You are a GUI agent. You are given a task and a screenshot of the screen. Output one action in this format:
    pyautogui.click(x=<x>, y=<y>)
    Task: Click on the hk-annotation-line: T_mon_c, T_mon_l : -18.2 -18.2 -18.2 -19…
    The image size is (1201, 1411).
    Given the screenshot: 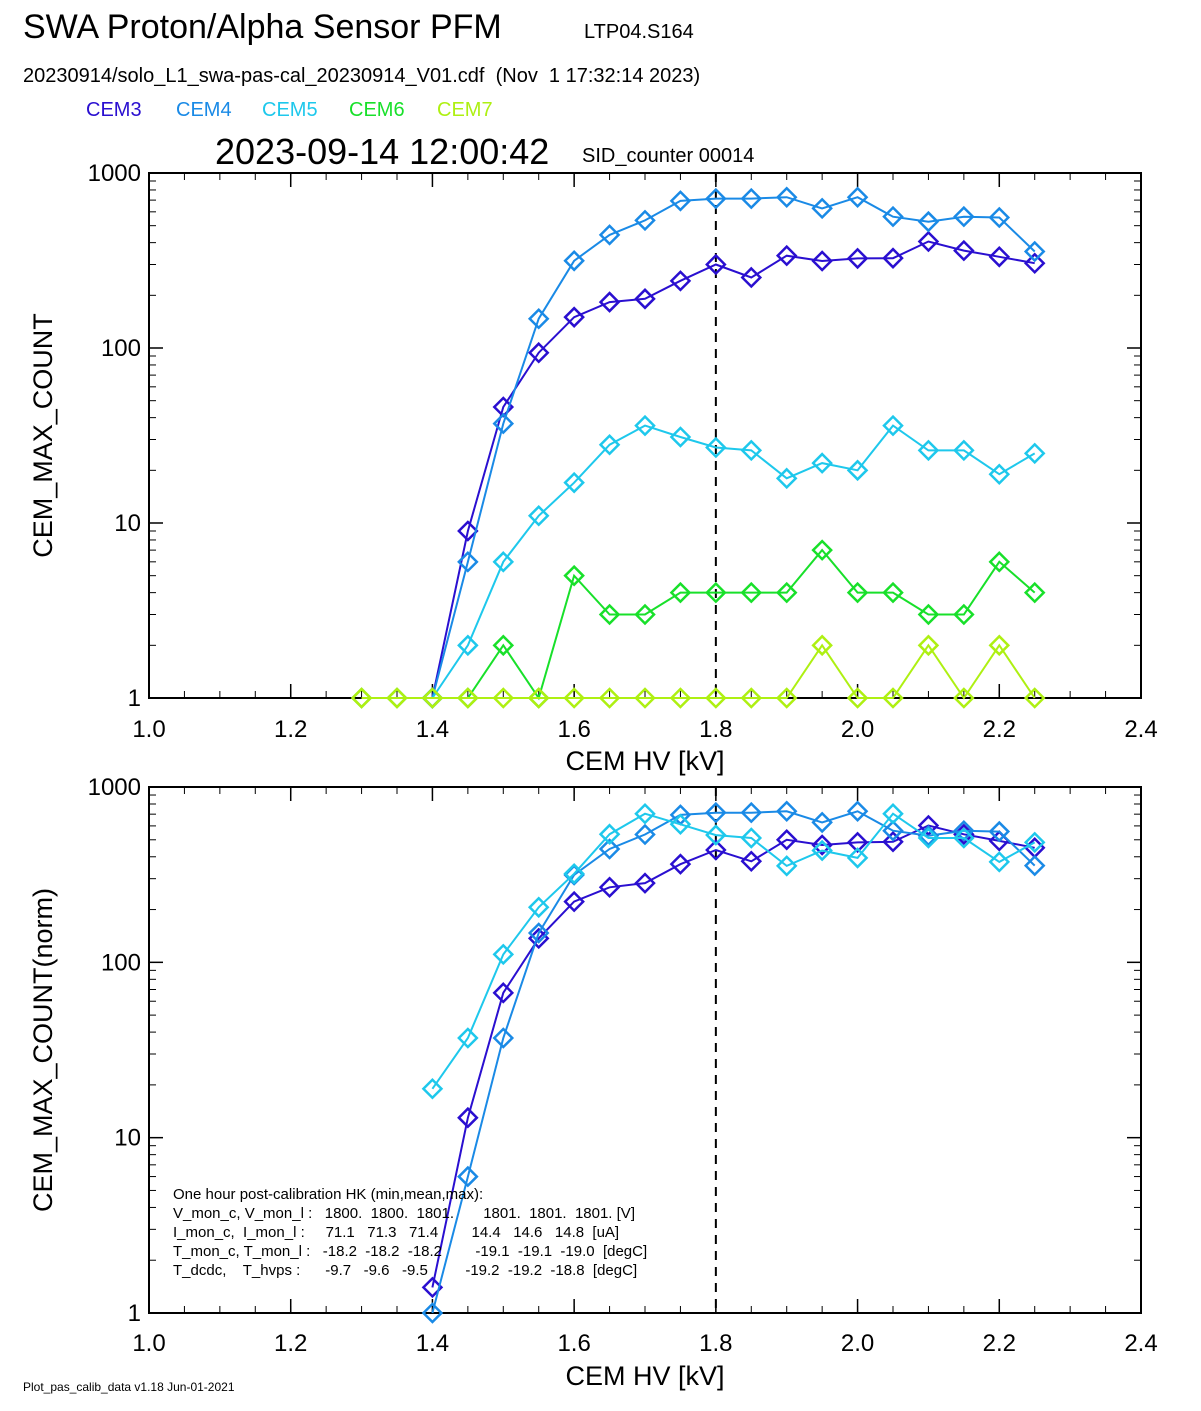 What is the action you would take?
    pyautogui.click(x=410, y=1251)
    